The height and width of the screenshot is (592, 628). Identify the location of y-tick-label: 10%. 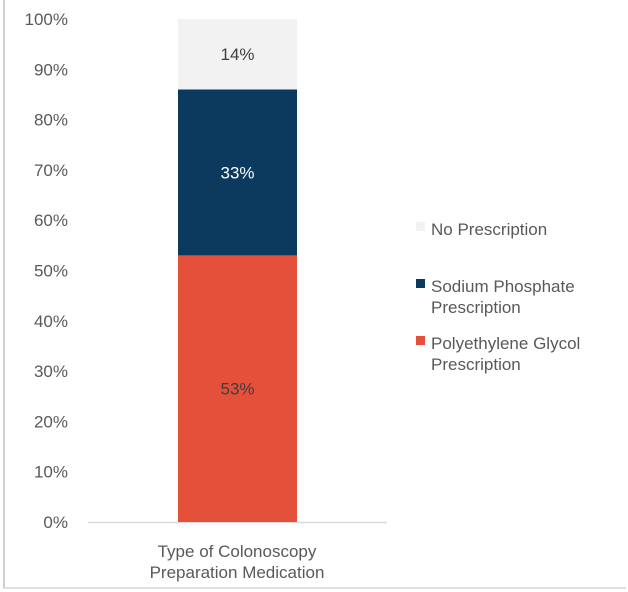
(51, 472).